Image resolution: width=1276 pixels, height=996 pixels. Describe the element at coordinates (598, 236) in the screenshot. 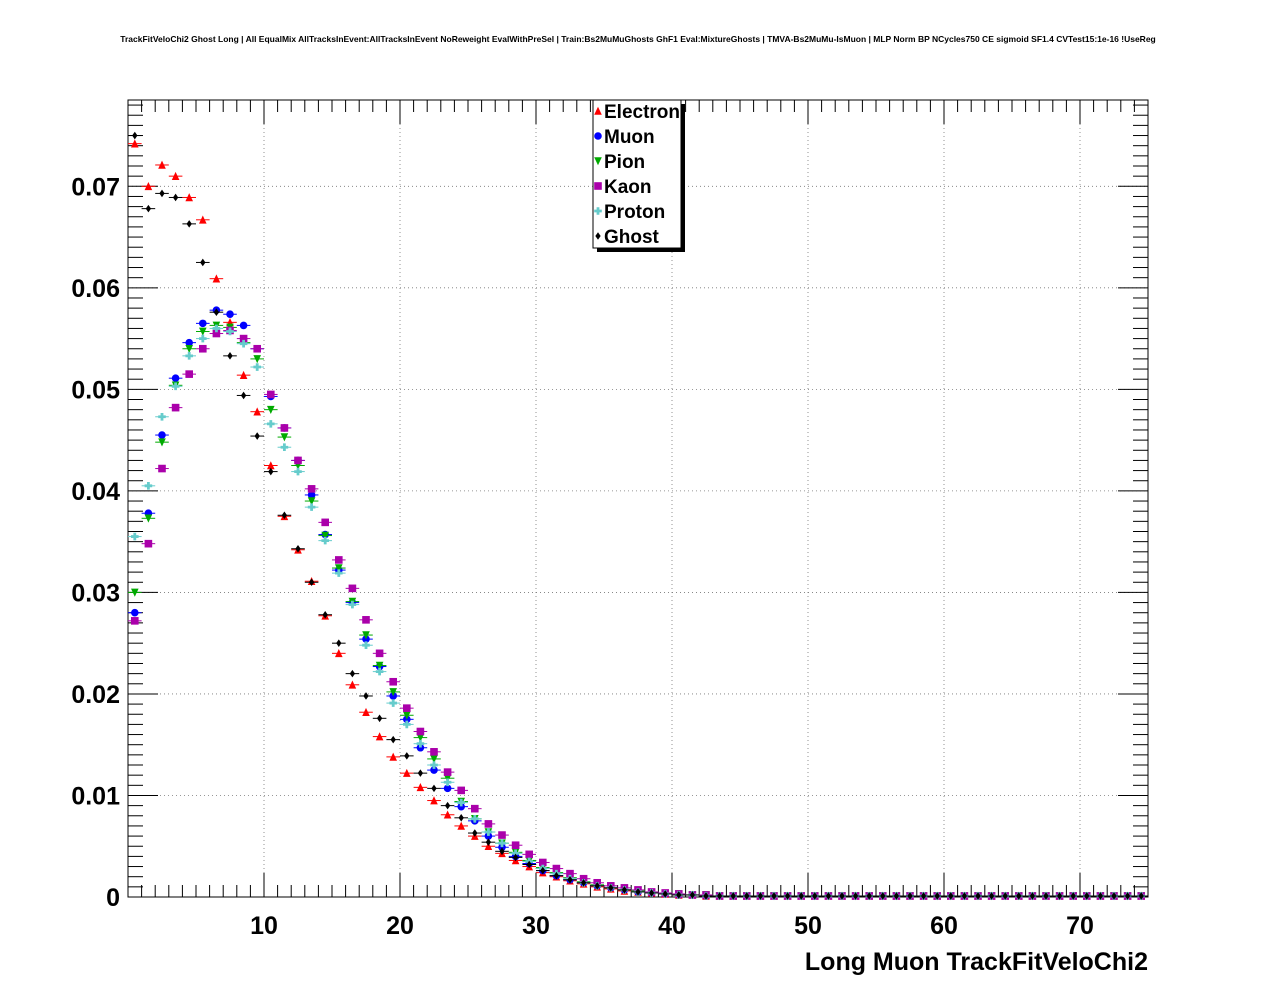

I see `legend-marker-ghost` at that location.